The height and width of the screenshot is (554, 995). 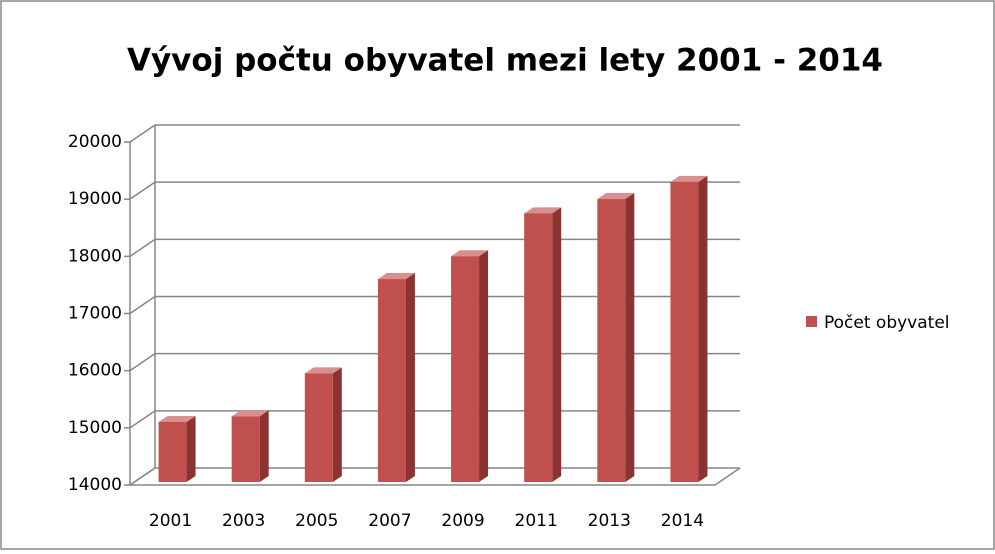 I want to click on y-tick-label: 16000, so click(x=95, y=371).